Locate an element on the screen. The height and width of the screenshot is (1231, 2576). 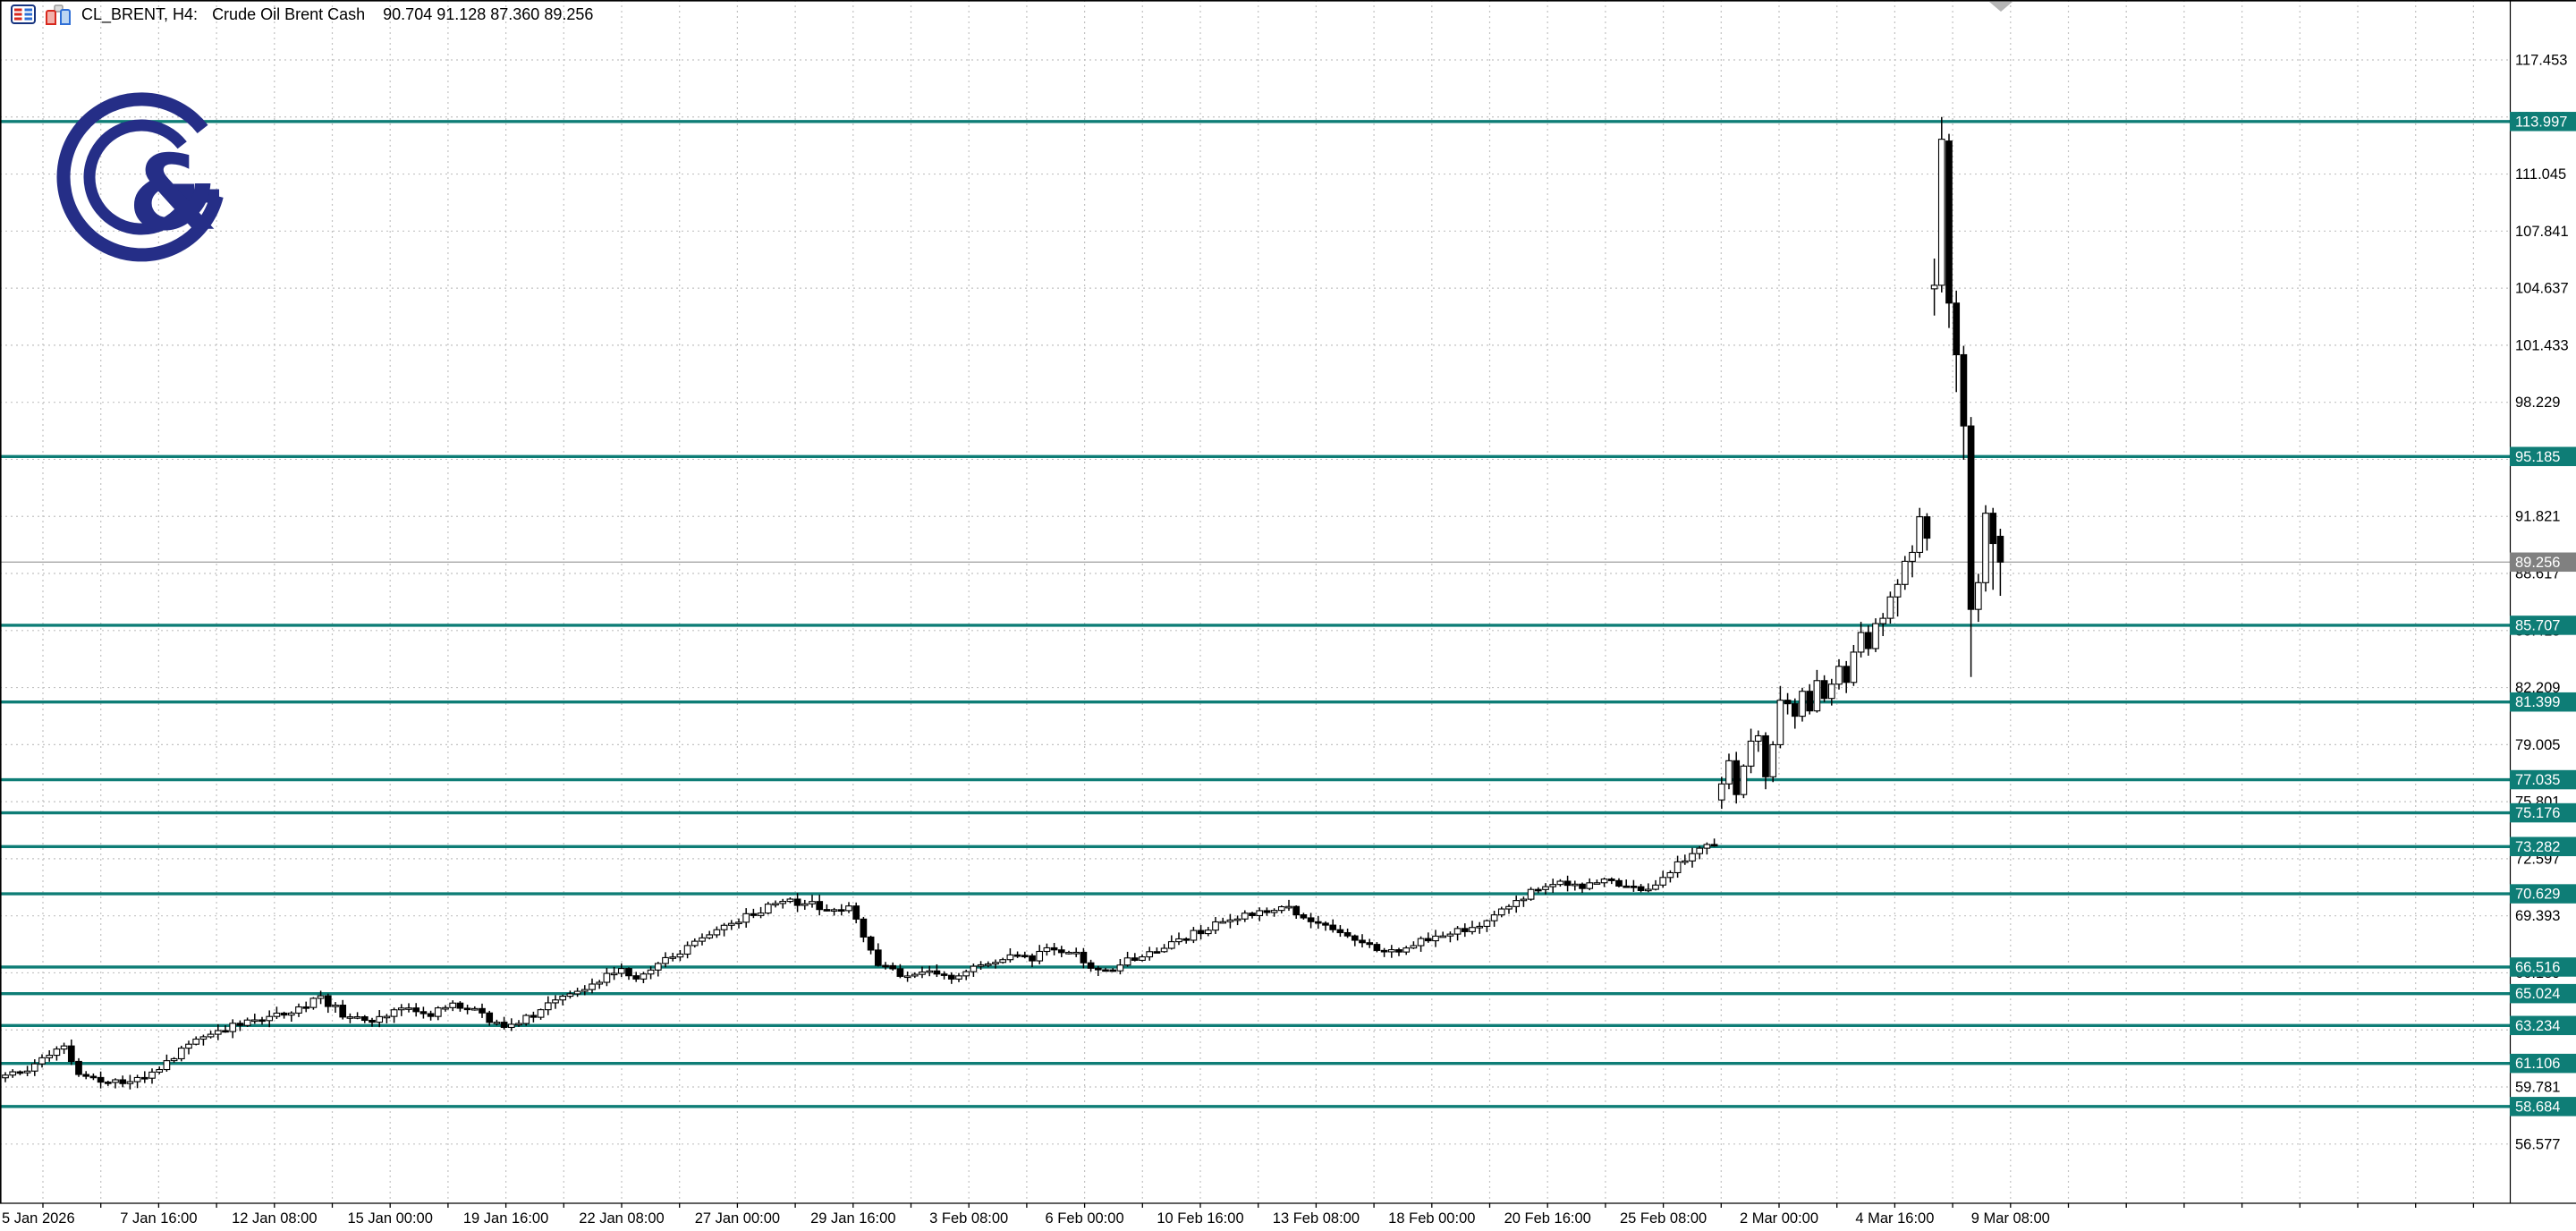
time-tick-label: 2 Mar 00:00 is located at coordinates (1779, 1218).